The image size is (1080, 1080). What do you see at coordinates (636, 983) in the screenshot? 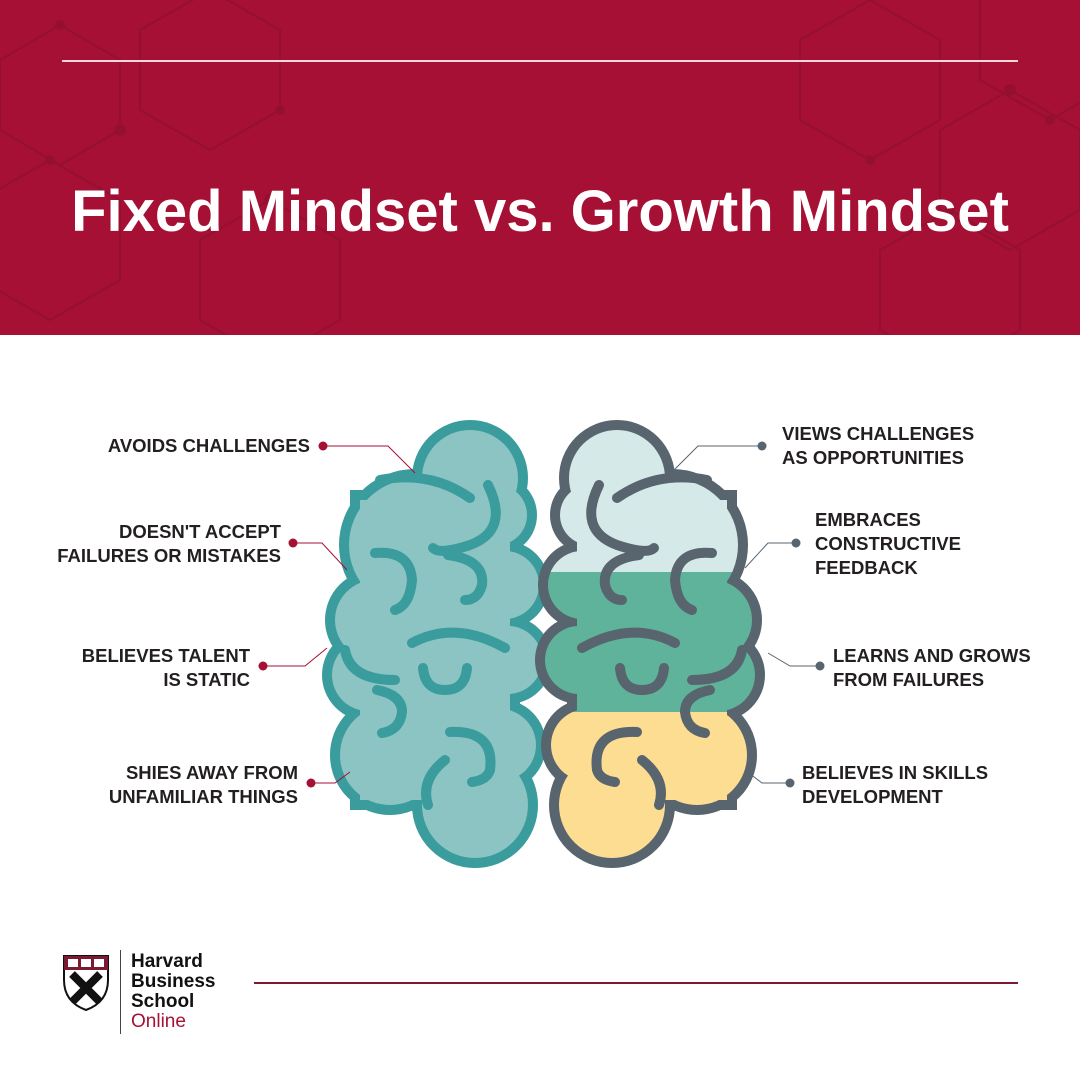
I see `footer-divider` at bounding box center [636, 983].